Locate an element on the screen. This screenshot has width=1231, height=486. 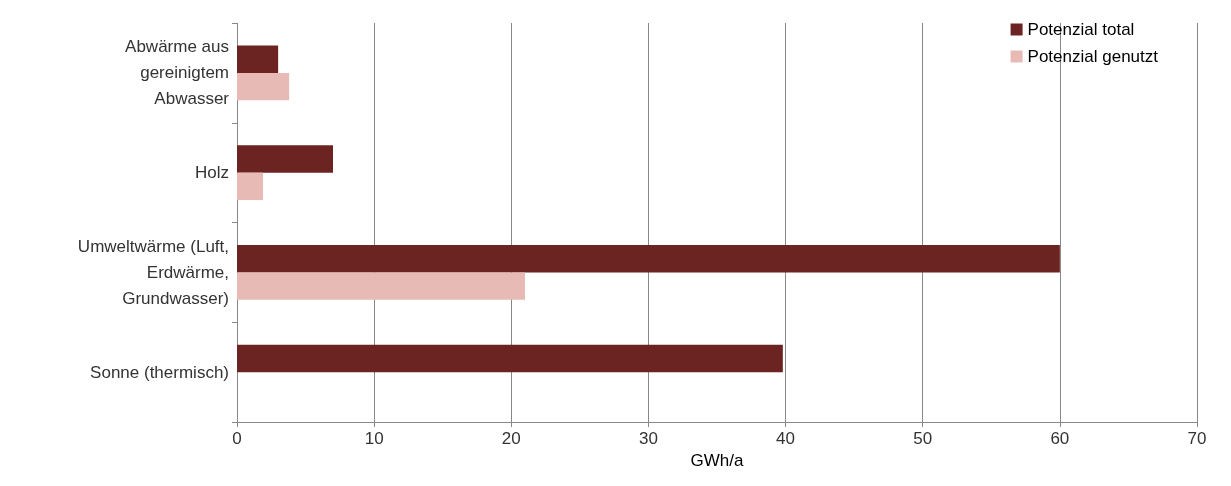
y-tick-label: Abwärme aus gereinigtem Abwasser is located at coordinates (177, 73).